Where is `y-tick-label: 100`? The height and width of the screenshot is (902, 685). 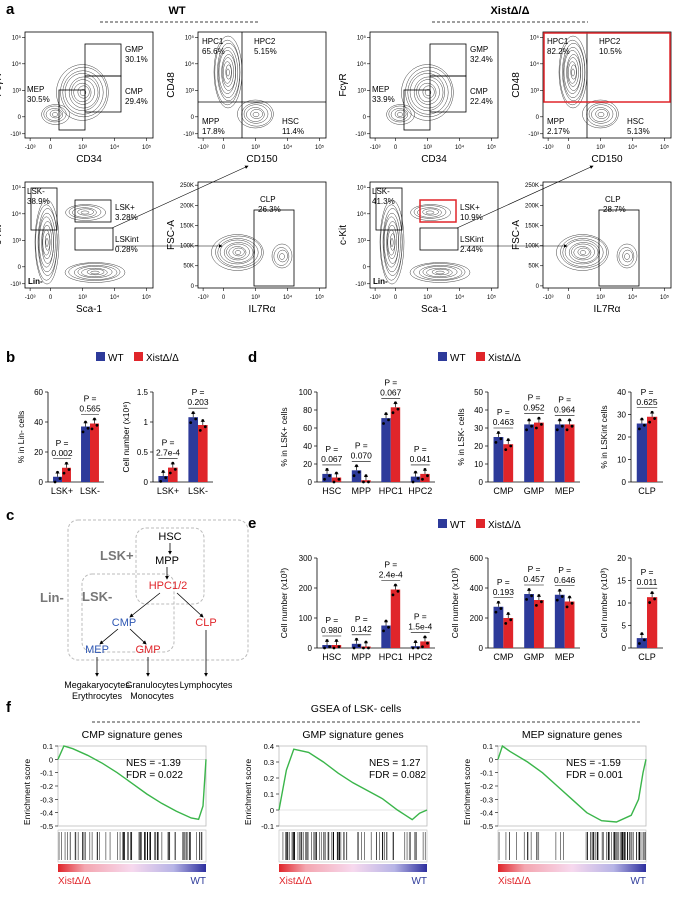 y-tick-label: 100 is located at coordinates (306, 618).